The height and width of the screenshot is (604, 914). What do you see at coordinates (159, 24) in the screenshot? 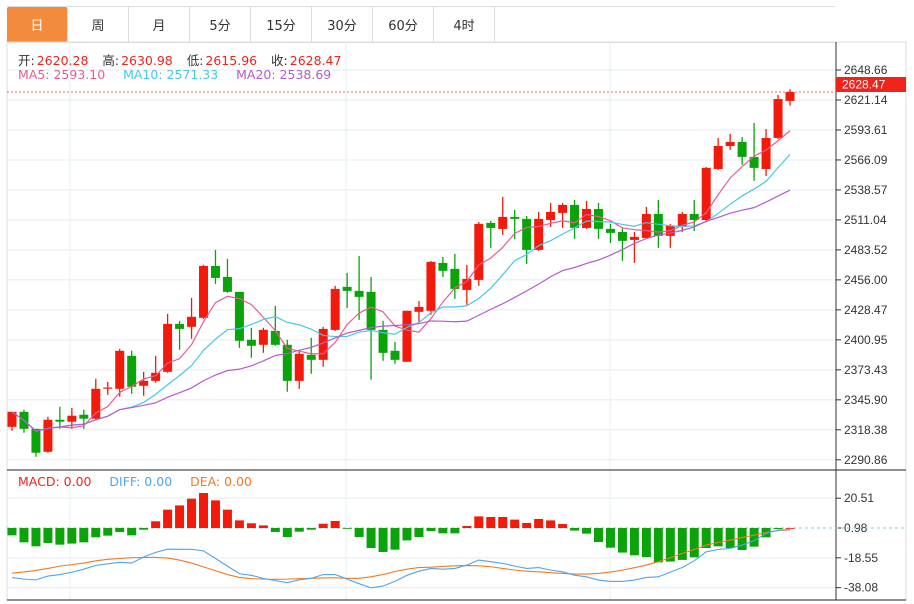
I see `tab-month: 月` at bounding box center [159, 24].